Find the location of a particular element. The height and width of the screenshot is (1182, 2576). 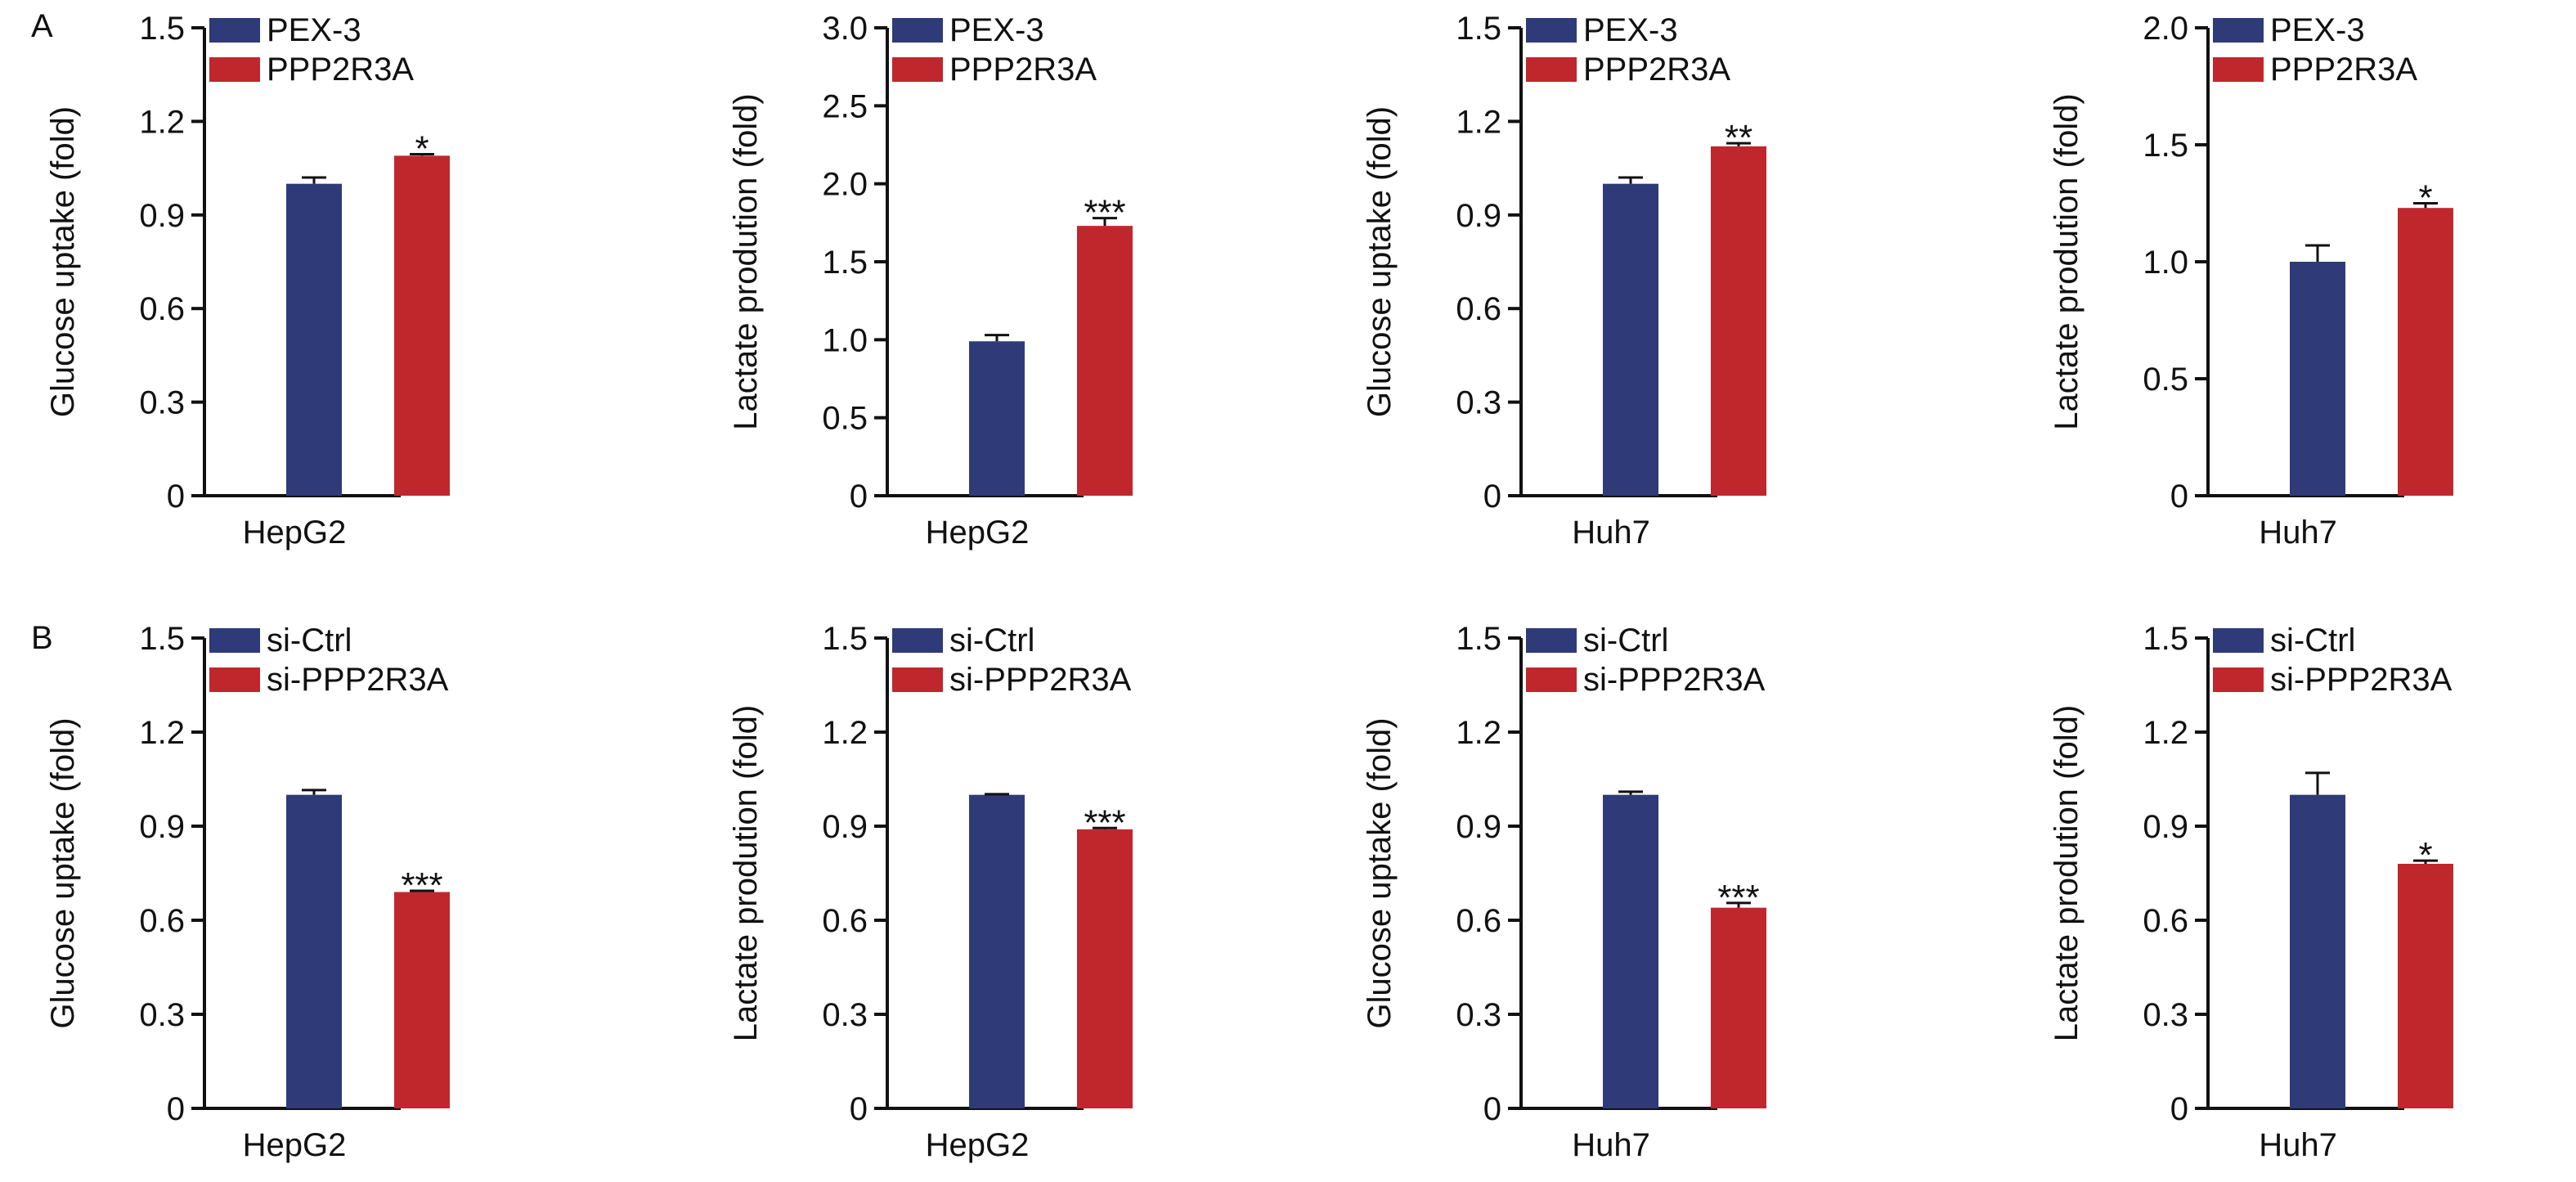

y-tick-label: 3.0 is located at coordinates (845, 29).